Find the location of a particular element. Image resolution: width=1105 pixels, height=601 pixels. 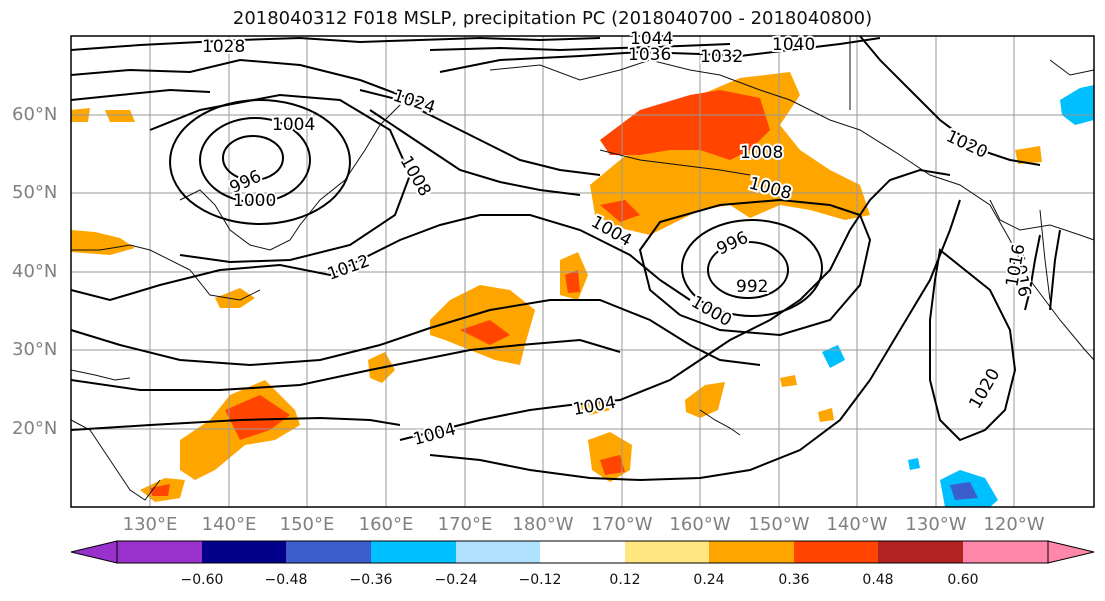

colorbar-extend-left is located at coordinates (94, 552).